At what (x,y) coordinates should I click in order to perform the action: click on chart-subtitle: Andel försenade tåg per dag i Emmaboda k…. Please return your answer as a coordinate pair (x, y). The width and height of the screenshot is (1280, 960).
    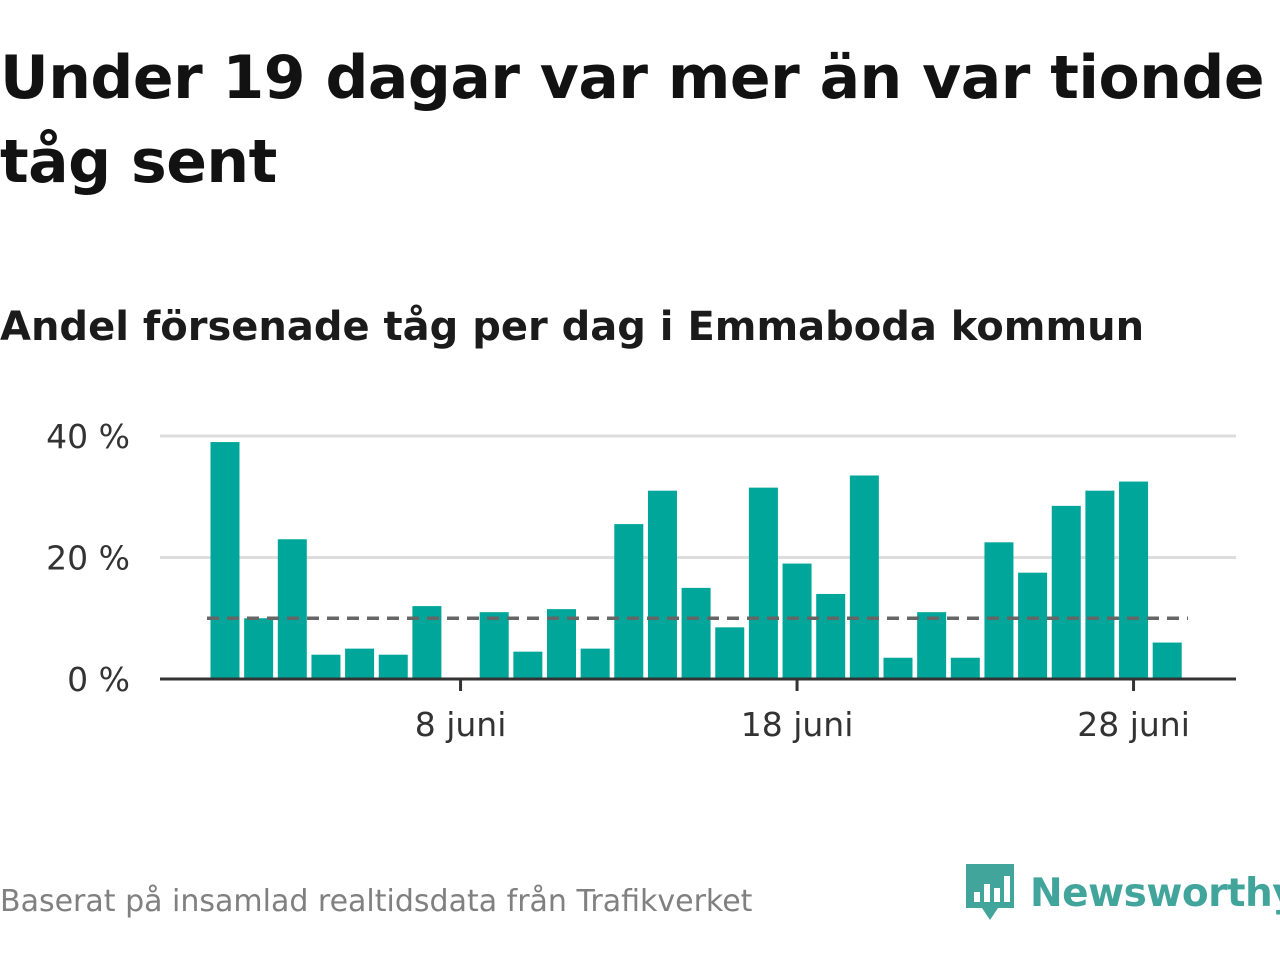
    Looking at the image, I should click on (572, 327).